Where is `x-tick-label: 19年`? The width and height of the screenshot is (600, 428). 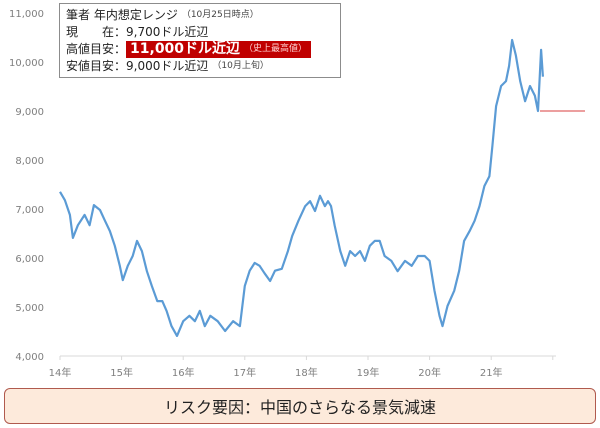
x-tick-label: 19年 is located at coordinates (368, 372).